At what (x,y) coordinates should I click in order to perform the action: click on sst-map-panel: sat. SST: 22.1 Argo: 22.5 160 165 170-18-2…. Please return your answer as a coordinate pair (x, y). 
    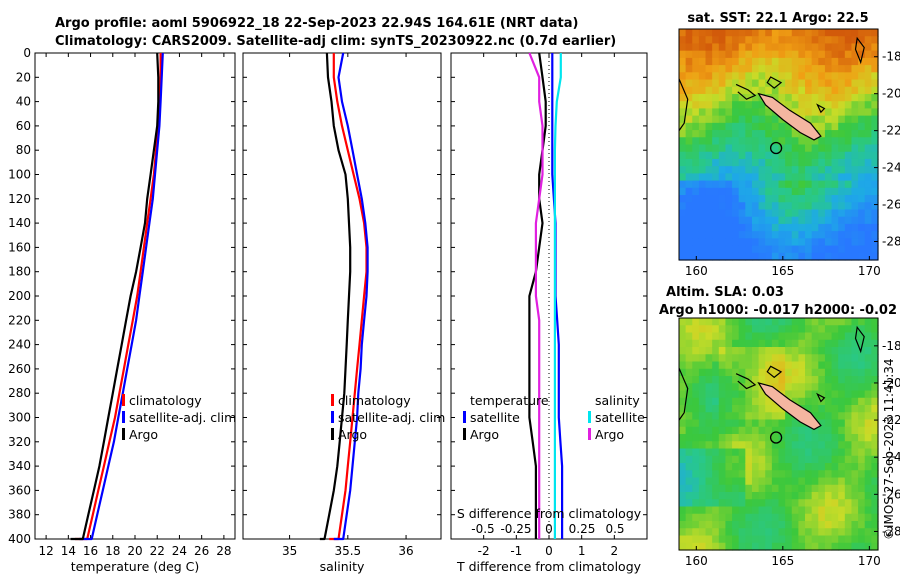
    Looking at the image, I should click on (789, 144).